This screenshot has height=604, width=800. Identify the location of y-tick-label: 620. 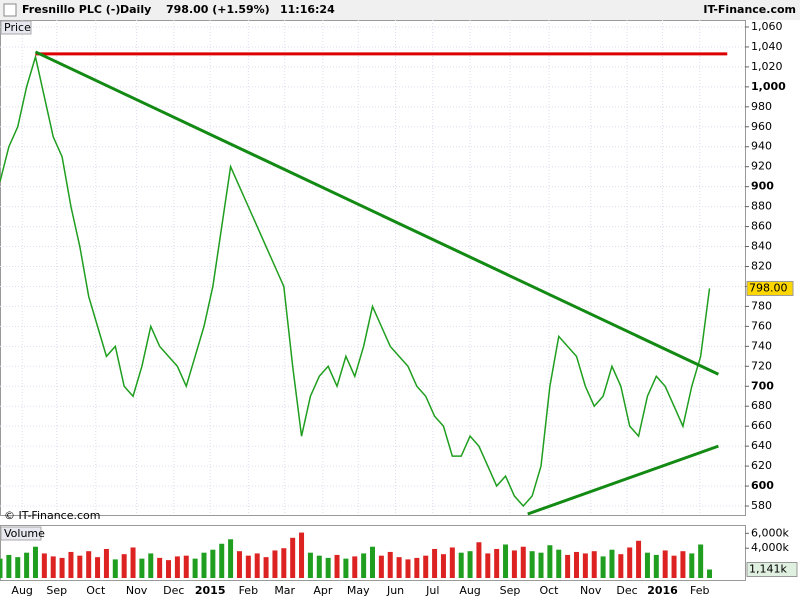
(761, 465).